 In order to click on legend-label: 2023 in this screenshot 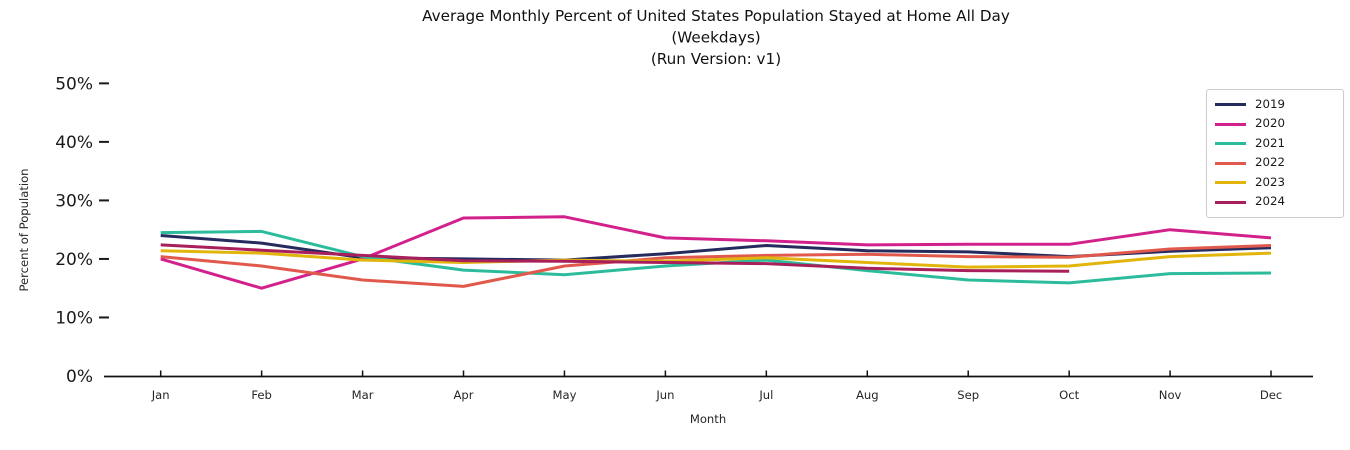, I will do `click(1270, 181)`.